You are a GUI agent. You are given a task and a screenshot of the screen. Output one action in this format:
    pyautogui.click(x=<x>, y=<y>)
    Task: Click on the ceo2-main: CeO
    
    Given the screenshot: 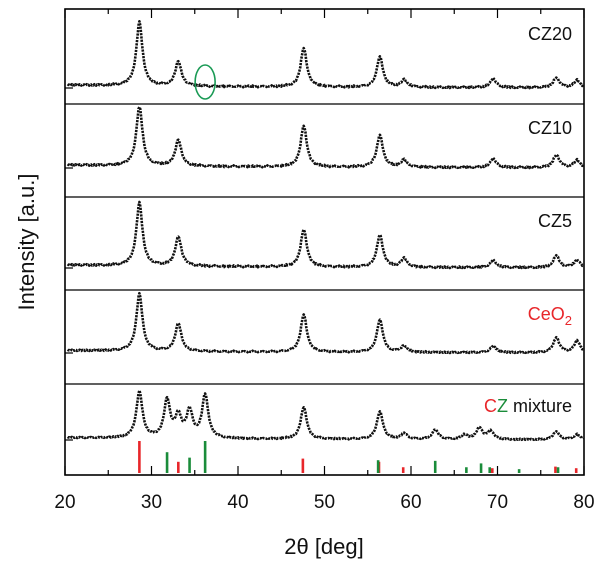 What is the action you would take?
    pyautogui.click(x=546, y=314)
    